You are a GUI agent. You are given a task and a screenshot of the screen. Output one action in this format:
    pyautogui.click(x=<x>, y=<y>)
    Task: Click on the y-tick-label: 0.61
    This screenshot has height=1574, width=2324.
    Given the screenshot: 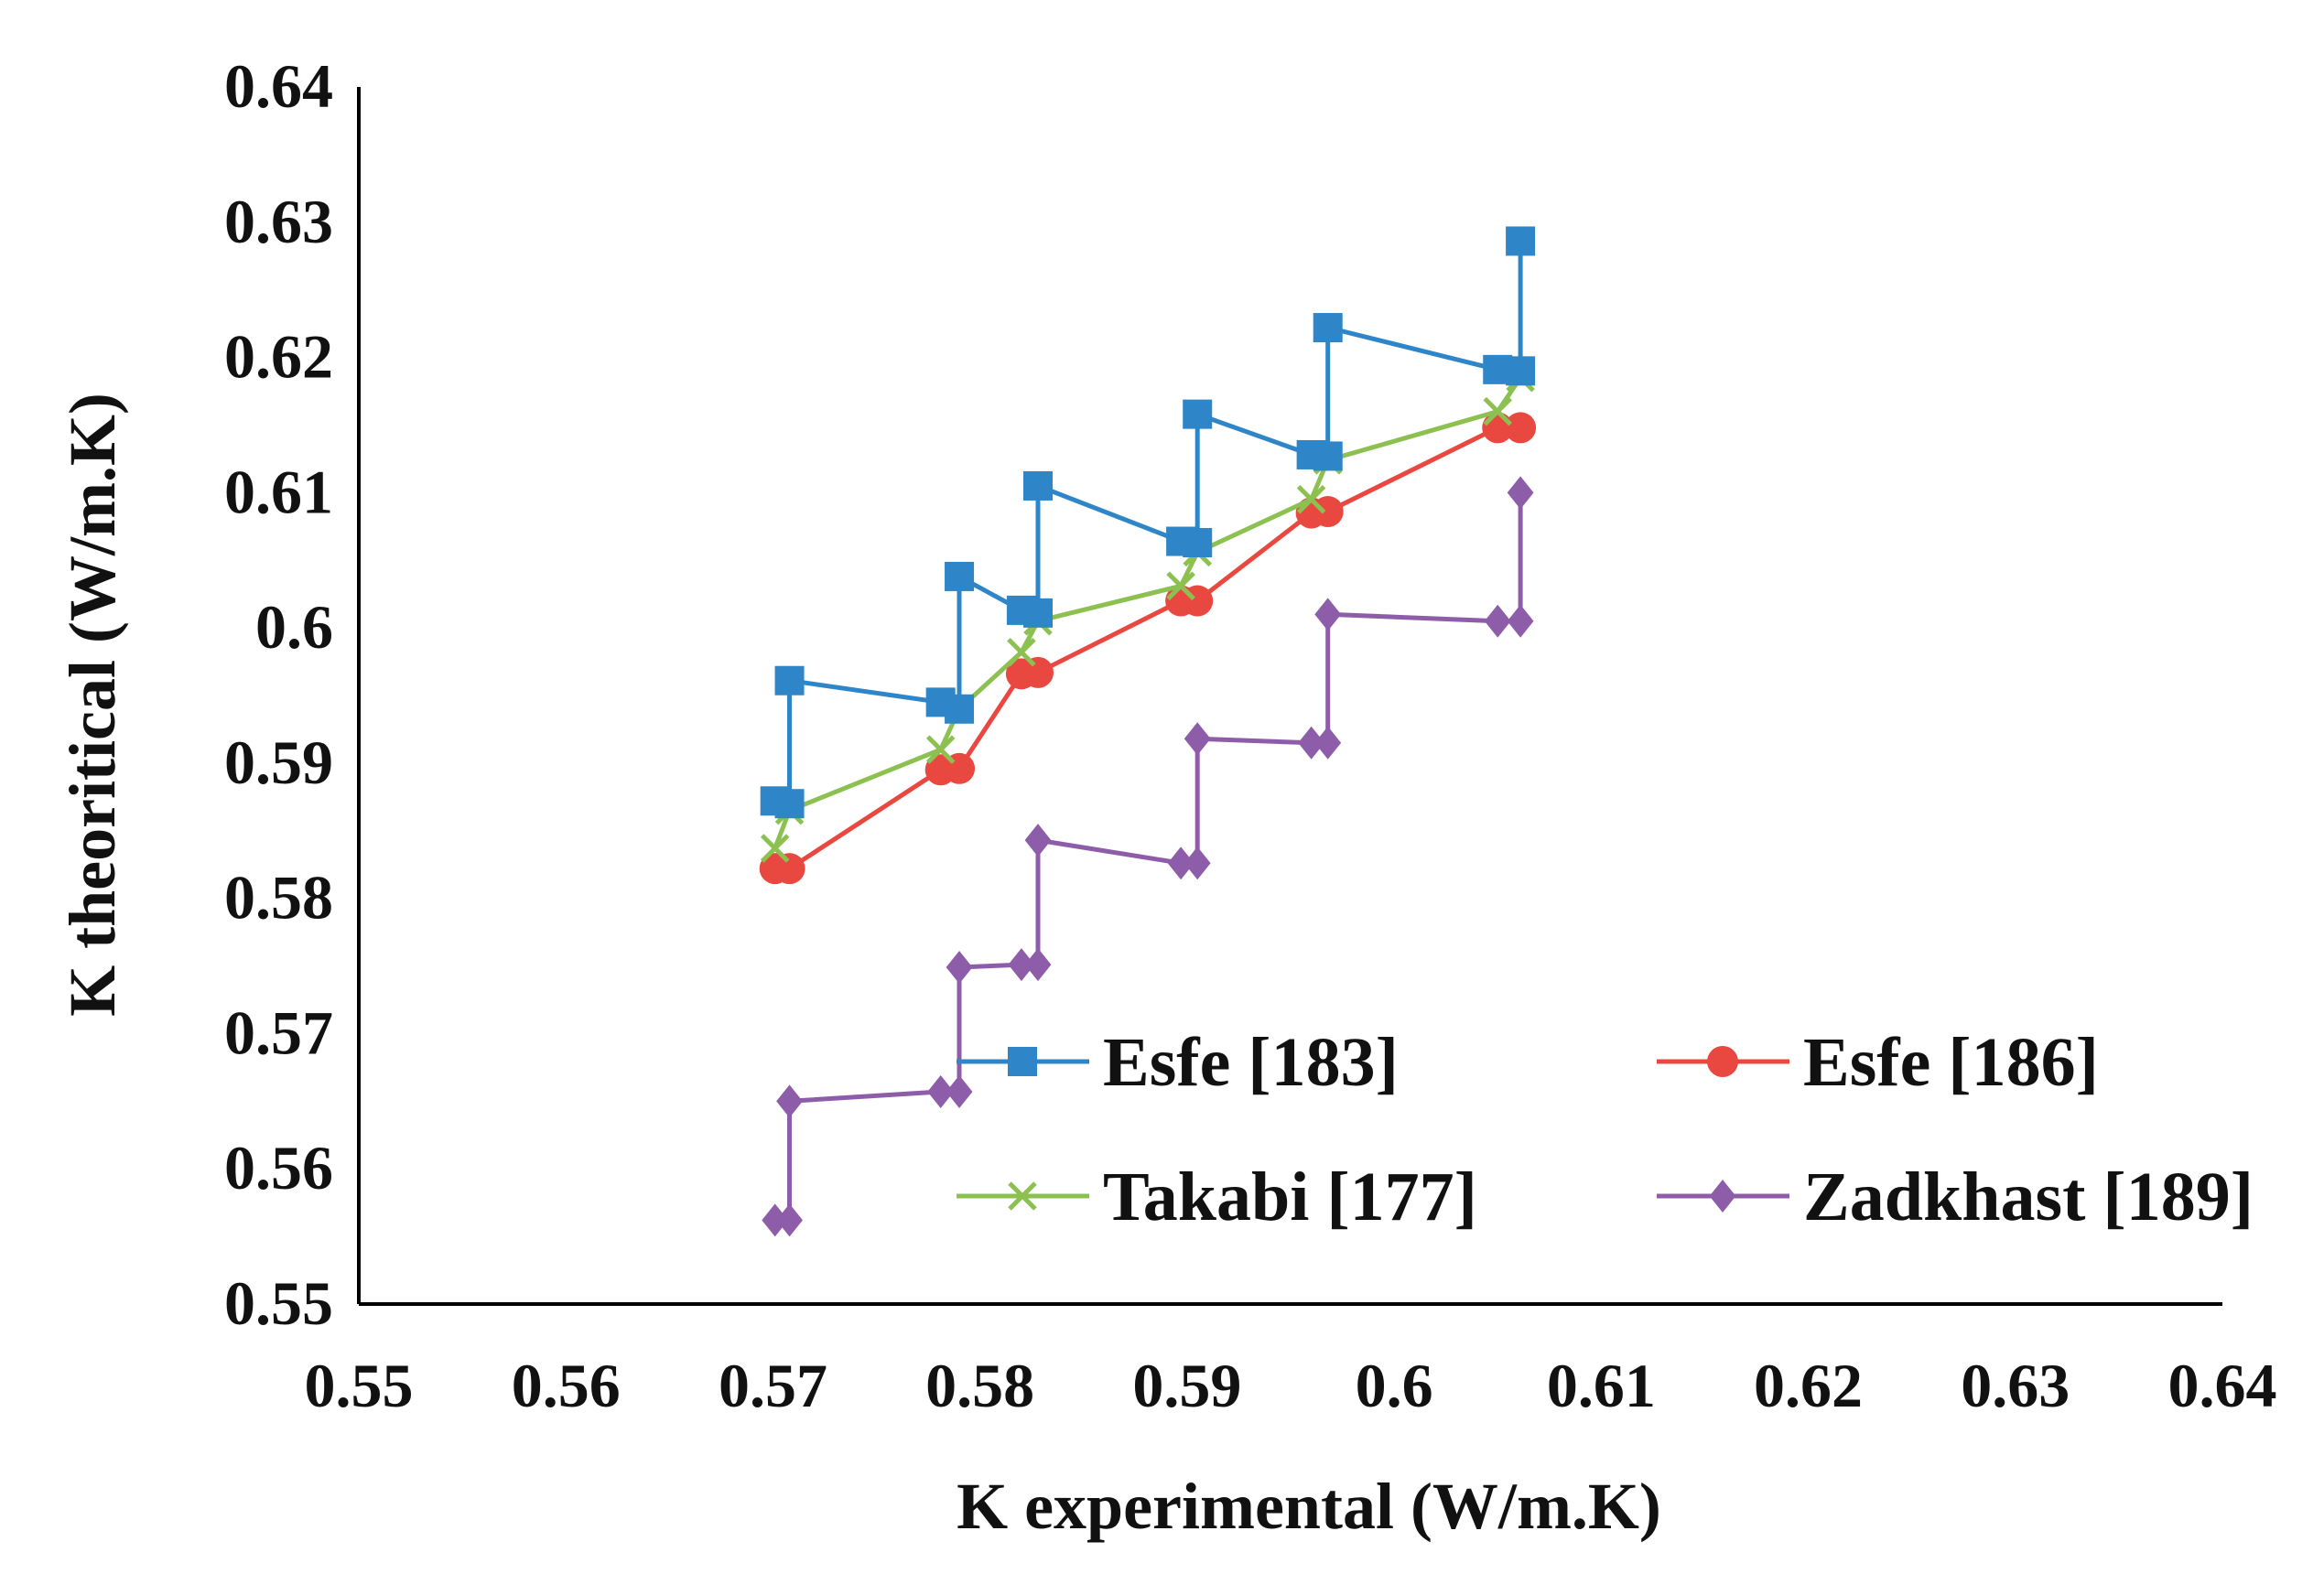 What is the action you would take?
    pyautogui.click(x=278, y=491)
    